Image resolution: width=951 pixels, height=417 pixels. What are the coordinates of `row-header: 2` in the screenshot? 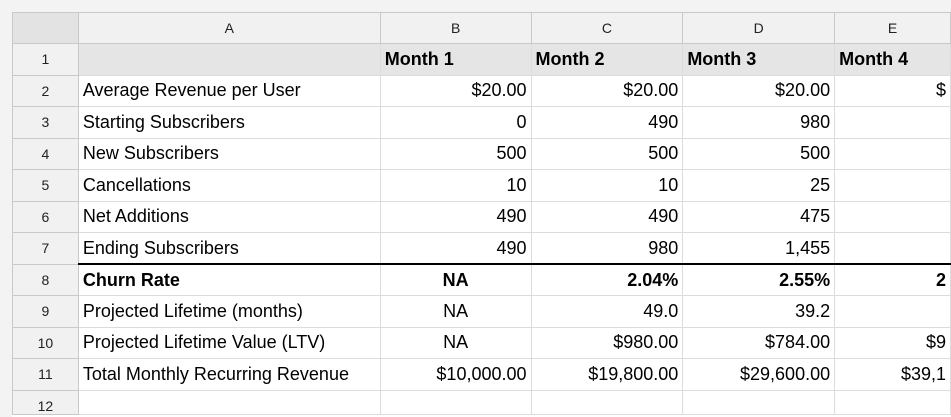 It's located at (45, 90).